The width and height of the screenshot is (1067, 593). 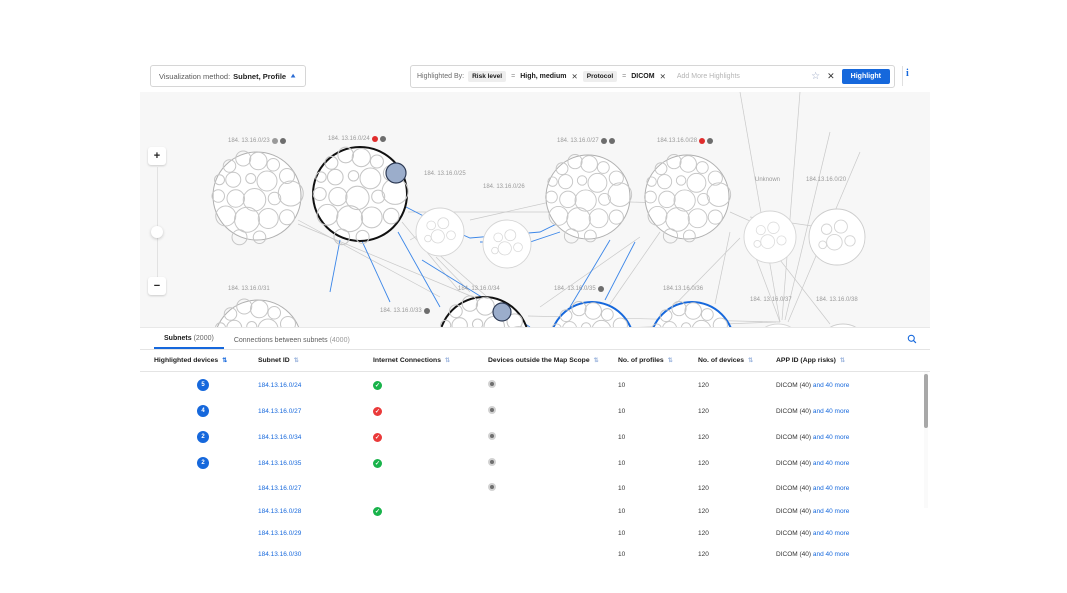 I want to click on node-label-26: 184. 13.16.0/26, so click(x=504, y=187).